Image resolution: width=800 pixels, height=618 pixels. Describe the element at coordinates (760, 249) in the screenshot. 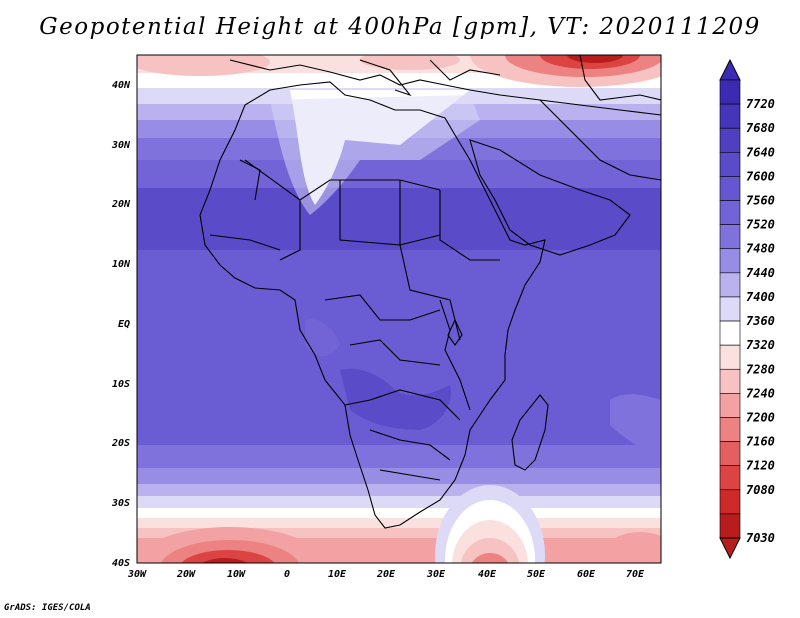

I see `colorbar-label: 7480` at that location.